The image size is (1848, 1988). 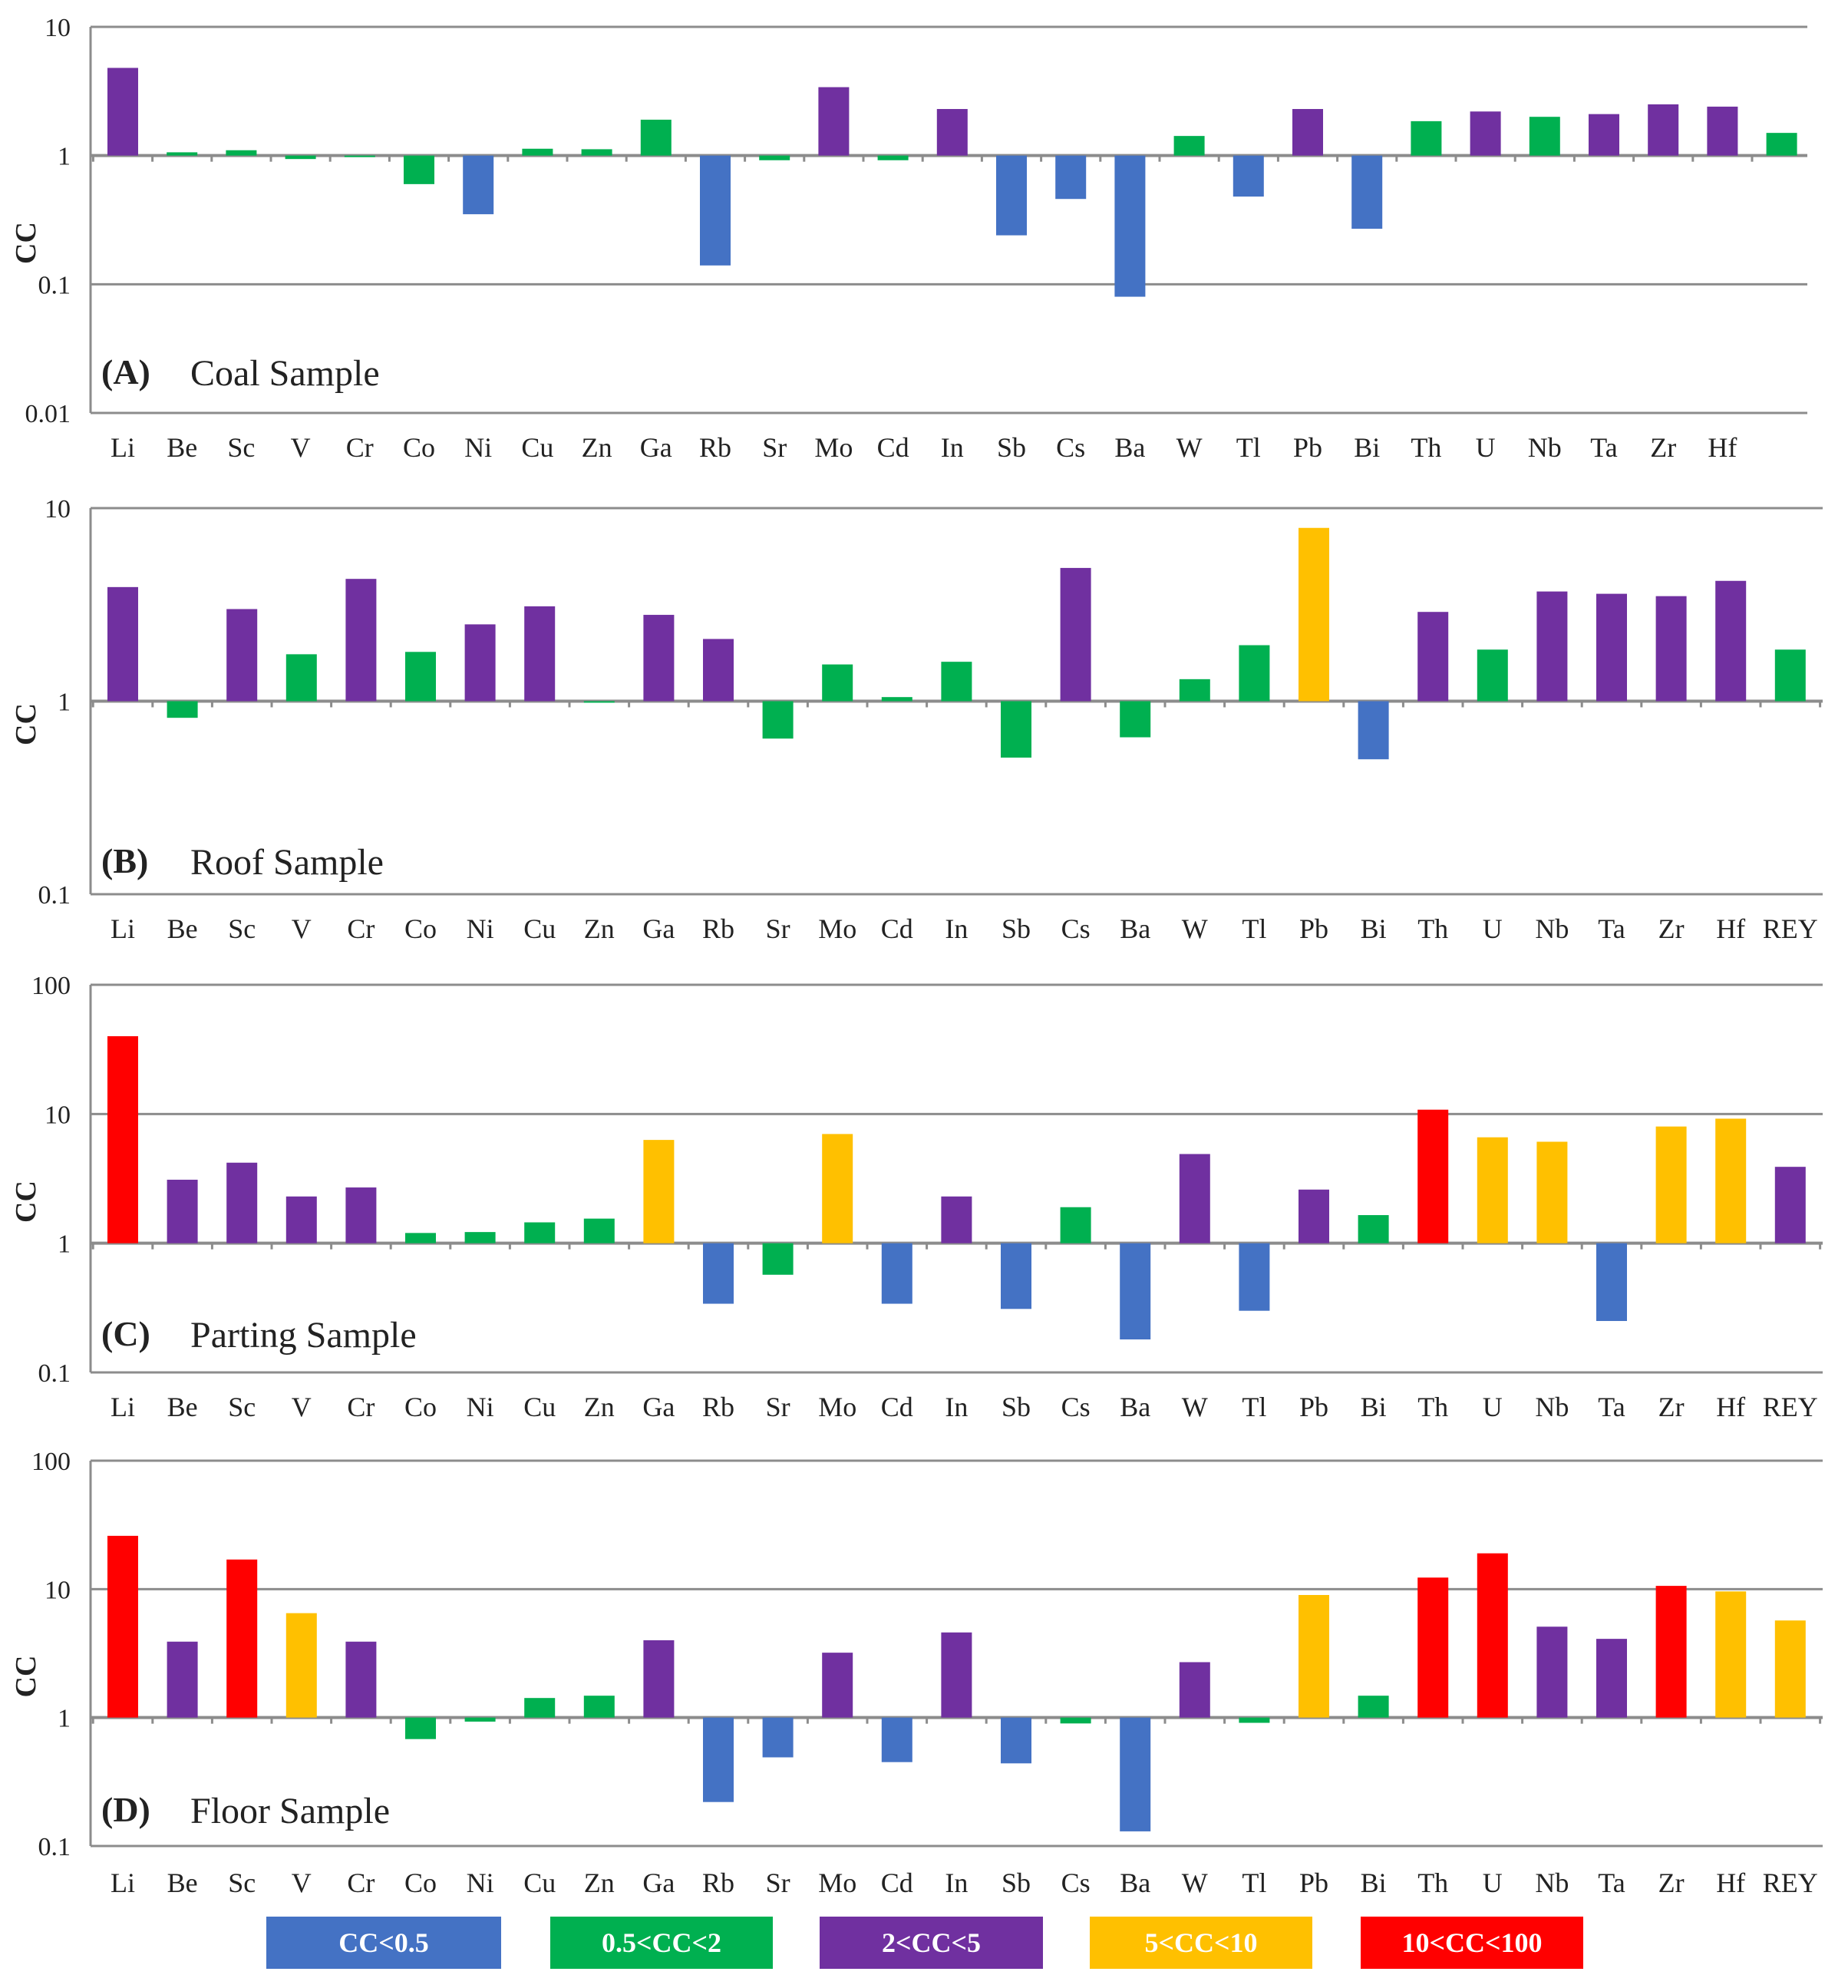 I want to click on y-axis-title: CC, so click(x=26, y=724).